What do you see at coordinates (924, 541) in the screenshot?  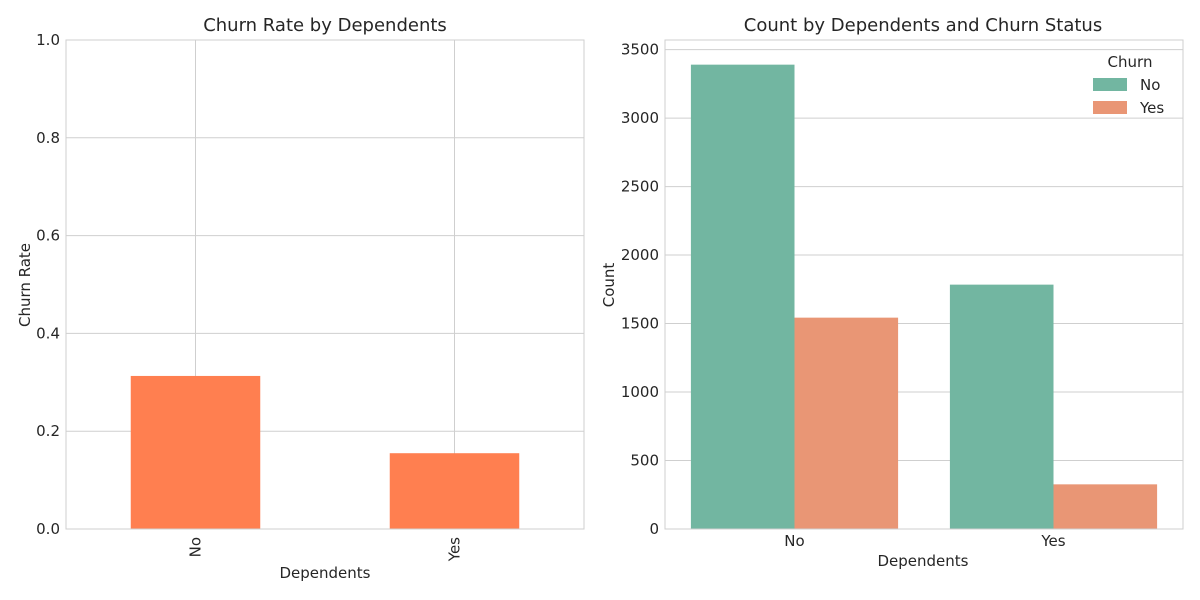 I see `chart2-x-ticks: No Yes` at bounding box center [924, 541].